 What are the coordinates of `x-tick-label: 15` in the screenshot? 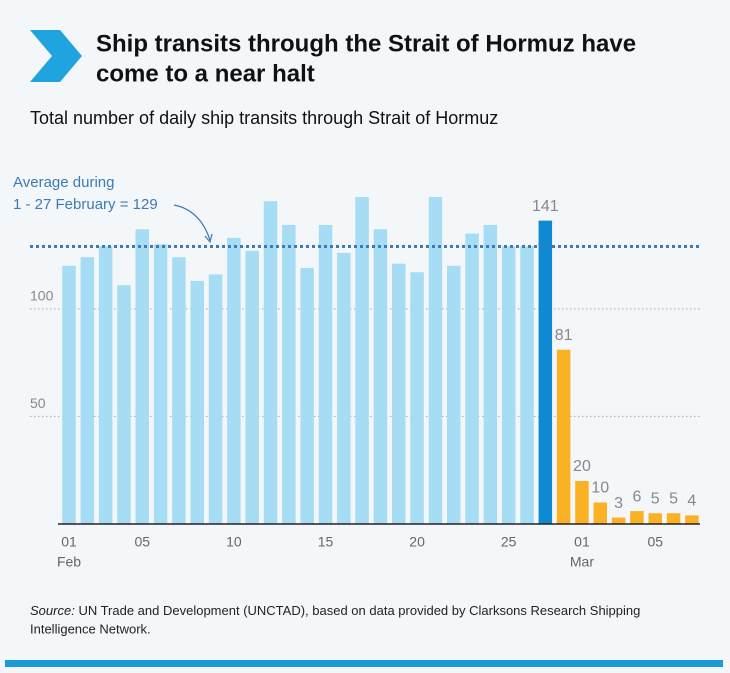 It's located at (326, 542).